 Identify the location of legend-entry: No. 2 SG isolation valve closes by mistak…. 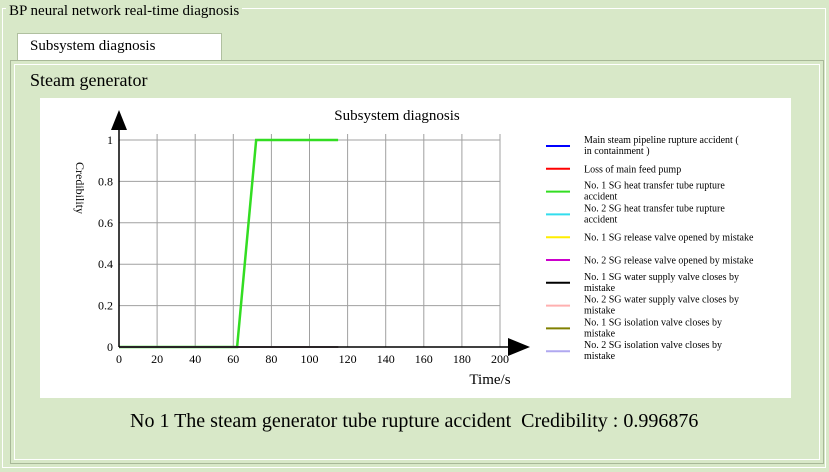
(653, 351).